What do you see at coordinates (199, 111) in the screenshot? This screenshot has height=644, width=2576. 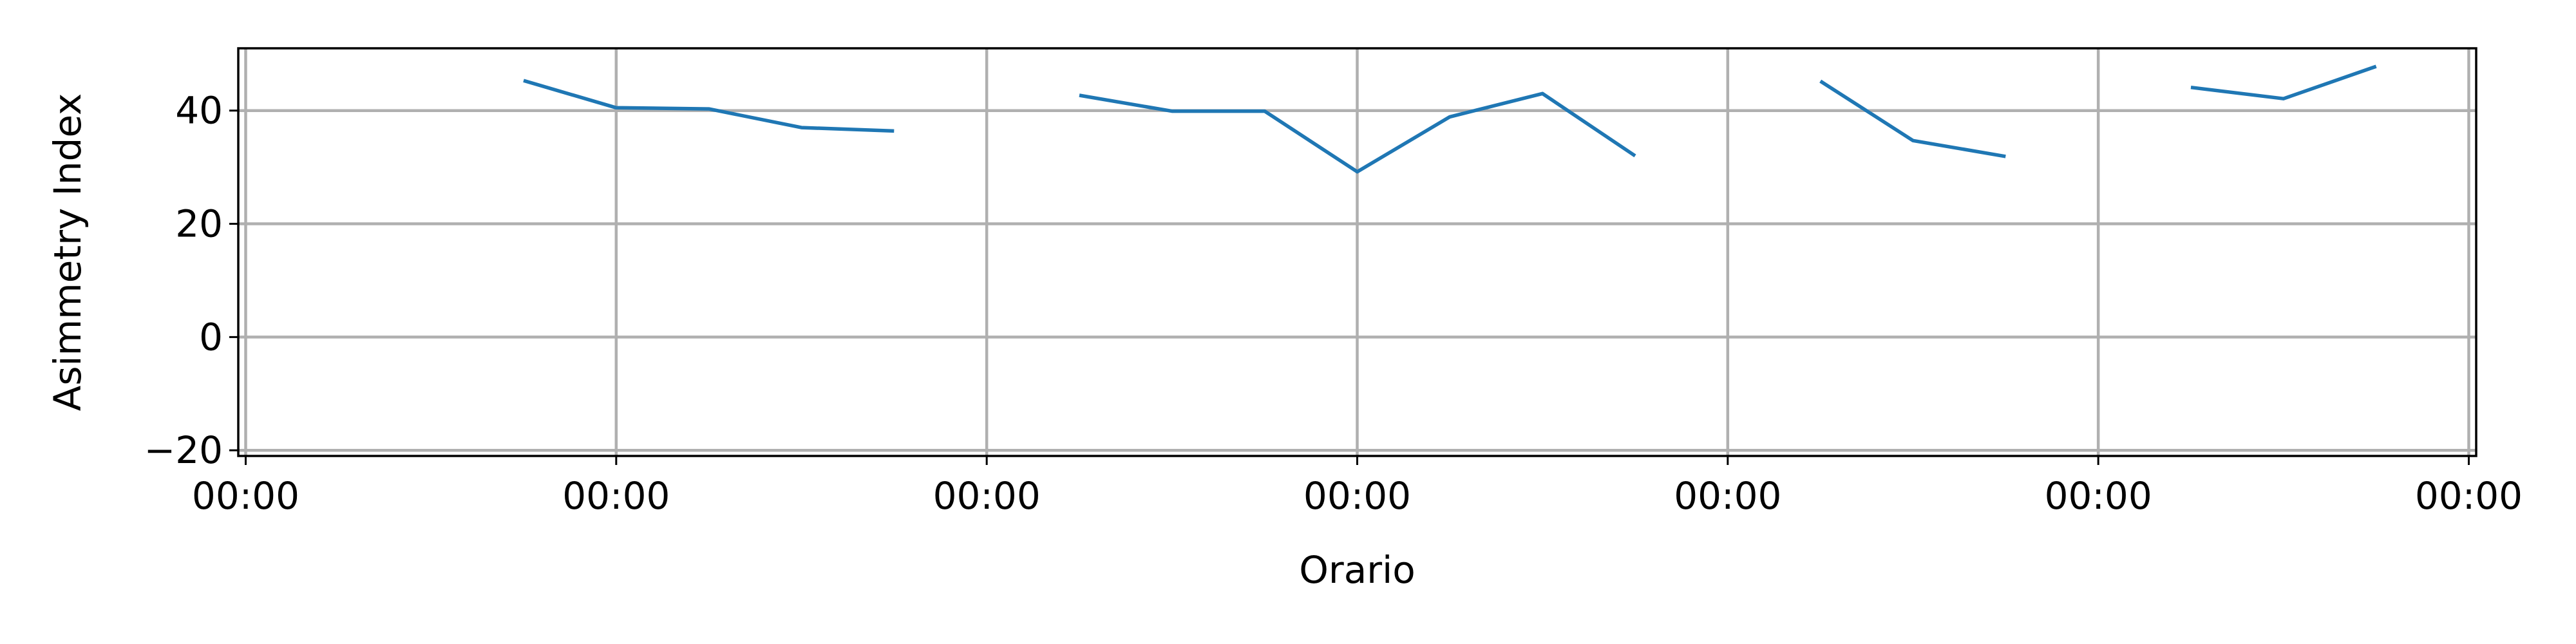 I see `y-tick-label: 40` at bounding box center [199, 111].